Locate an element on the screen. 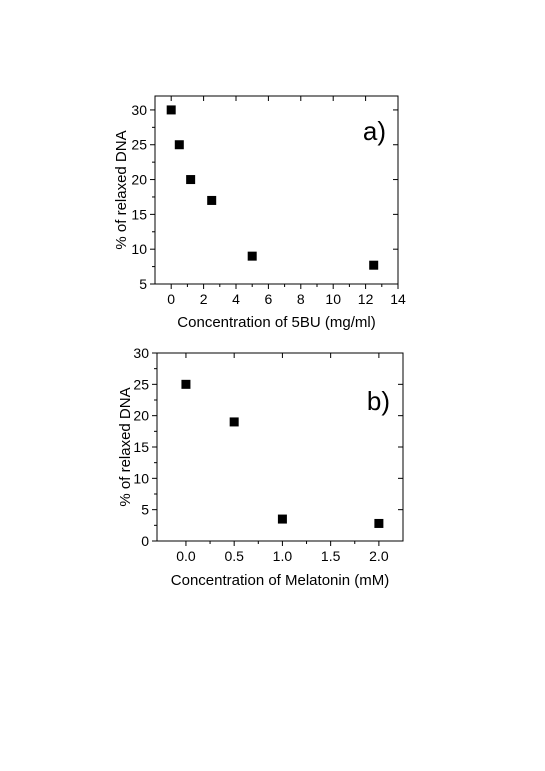  x-tick-label: 14 is located at coordinates (398, 299).